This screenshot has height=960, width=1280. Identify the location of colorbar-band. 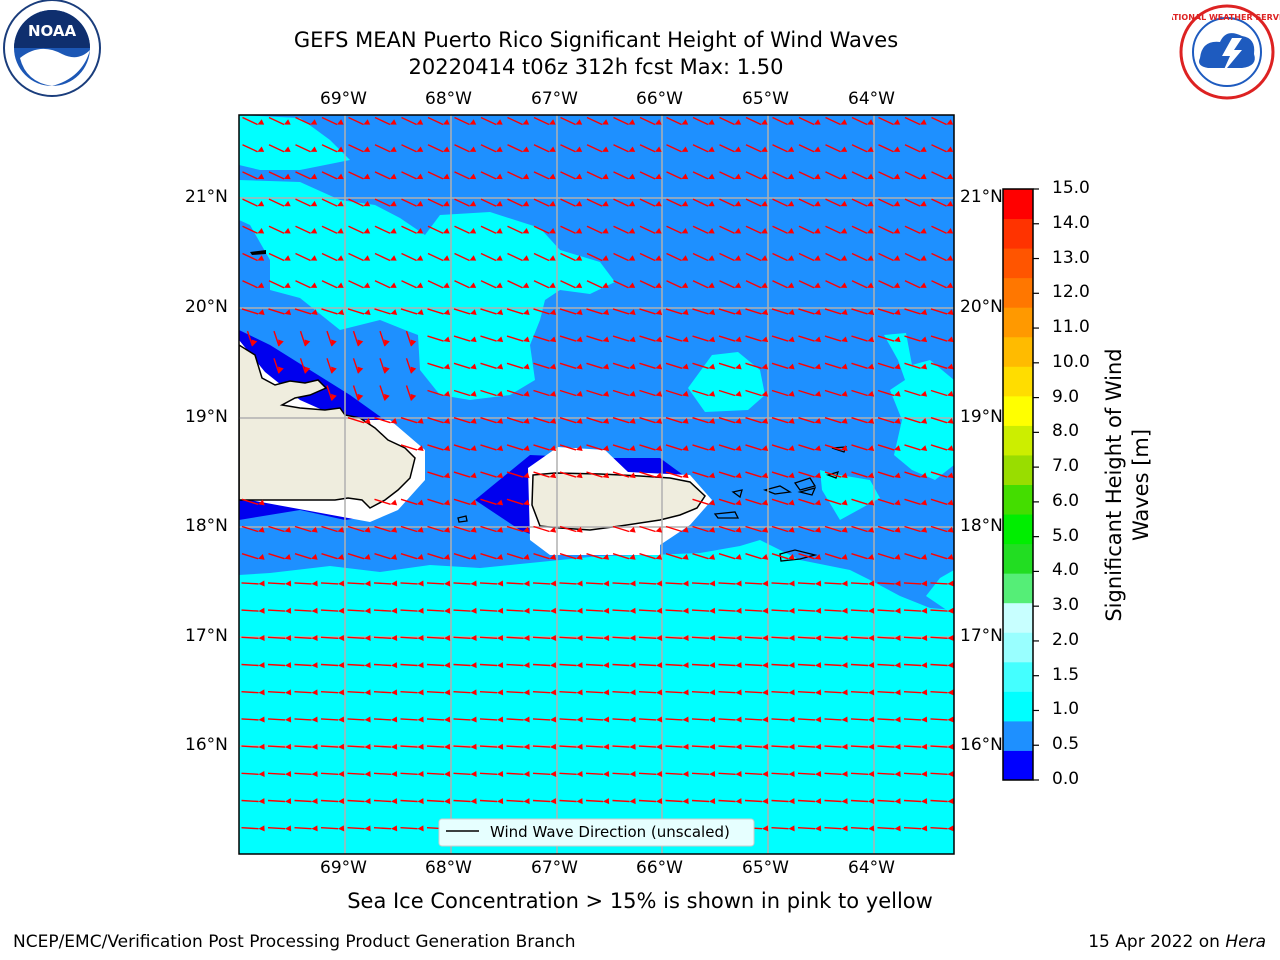
(1018, 647).